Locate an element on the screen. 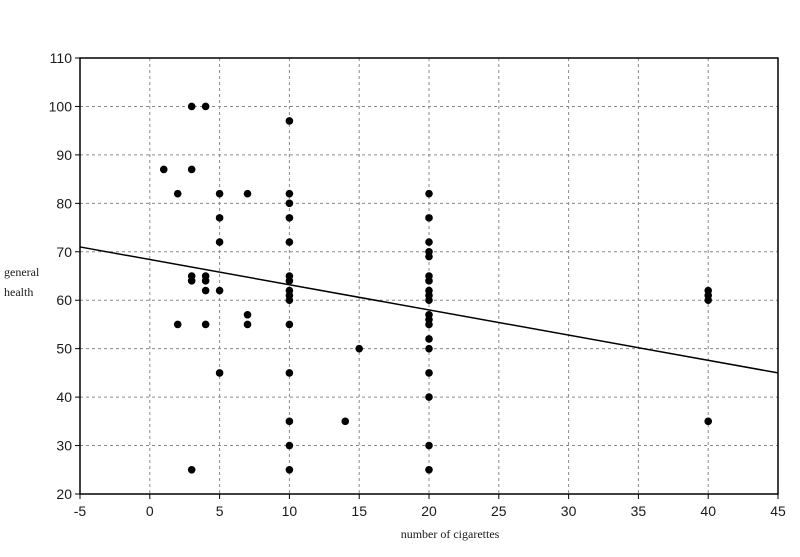 This screenshot has width=800, height=557. x-tick-label: 20 is located at coordinates (429, 511).